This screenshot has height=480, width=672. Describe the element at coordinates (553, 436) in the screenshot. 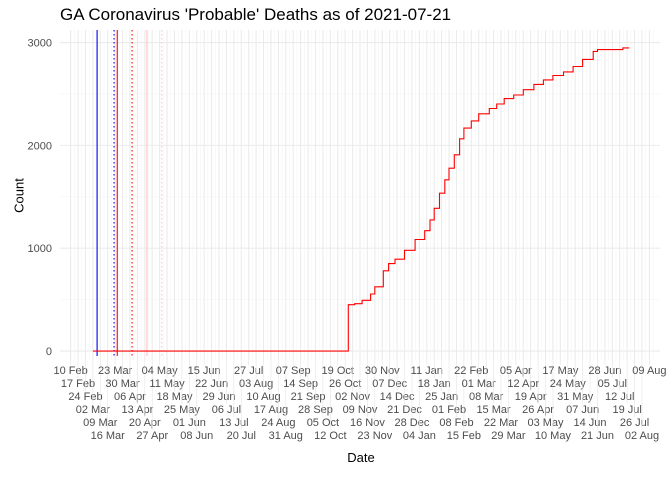

I see `x-tick-label: 10 May` at that location.